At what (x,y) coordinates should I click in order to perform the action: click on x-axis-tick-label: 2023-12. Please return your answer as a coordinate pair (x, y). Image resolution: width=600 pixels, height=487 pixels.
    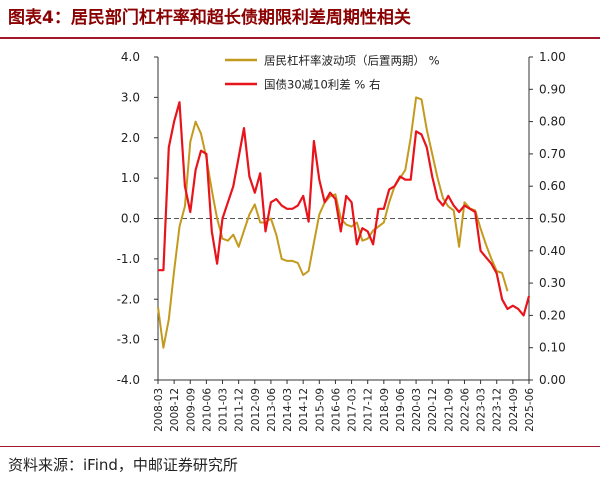
    Looking at the image, I should click on (498, 410).